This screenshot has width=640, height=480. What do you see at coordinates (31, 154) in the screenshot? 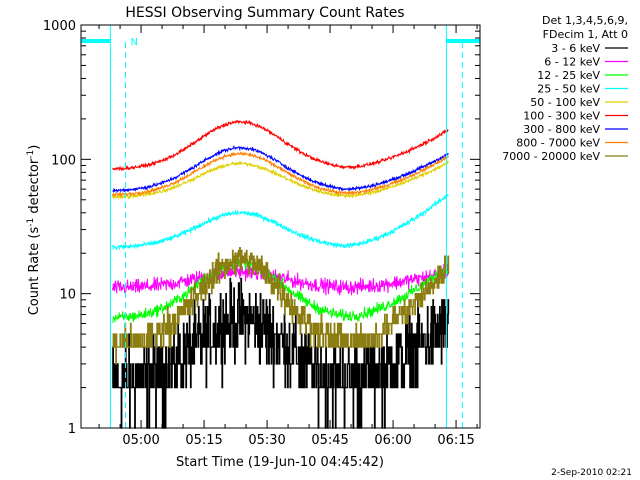
I see `y-axis-label-sup2: -1` at bounding box center [31, 154].